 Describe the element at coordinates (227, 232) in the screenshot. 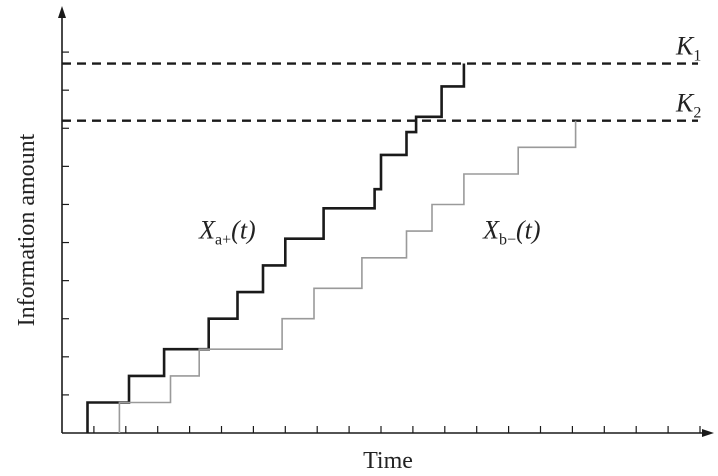

I see `series-label-a-plus: Xa+(t)` at that location.